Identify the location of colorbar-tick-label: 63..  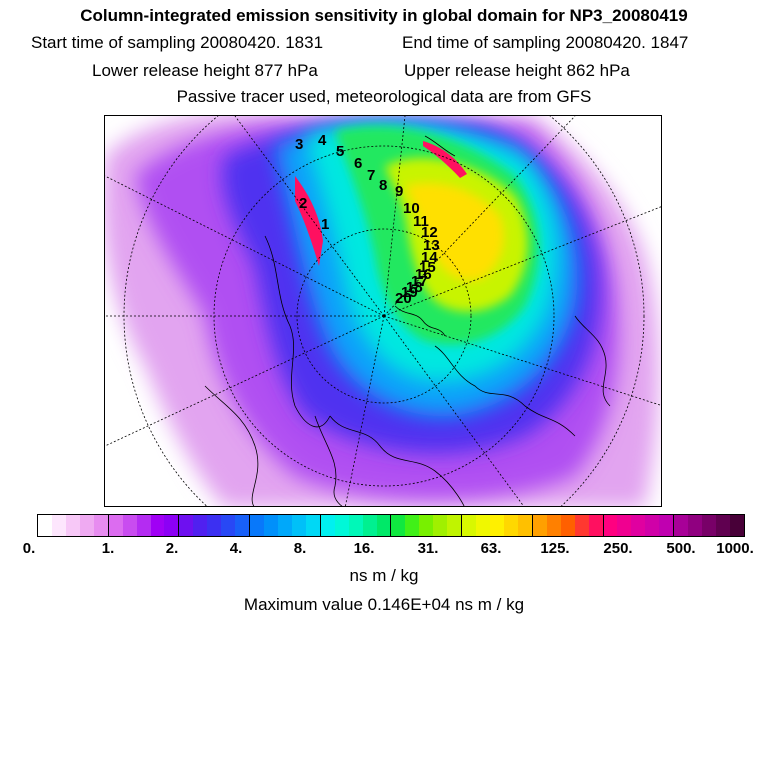
(491, 548).